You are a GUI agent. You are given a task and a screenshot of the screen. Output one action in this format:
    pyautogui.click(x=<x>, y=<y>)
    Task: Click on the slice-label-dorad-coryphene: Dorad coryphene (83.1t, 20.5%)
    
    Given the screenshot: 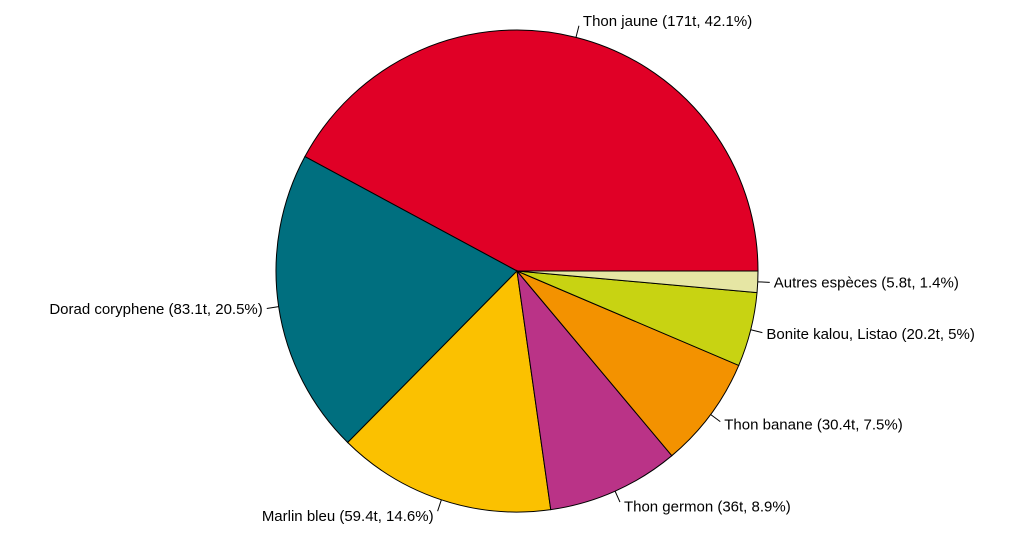 What is the action you would take?
    pyautogui.click(x=155, y=309)
    